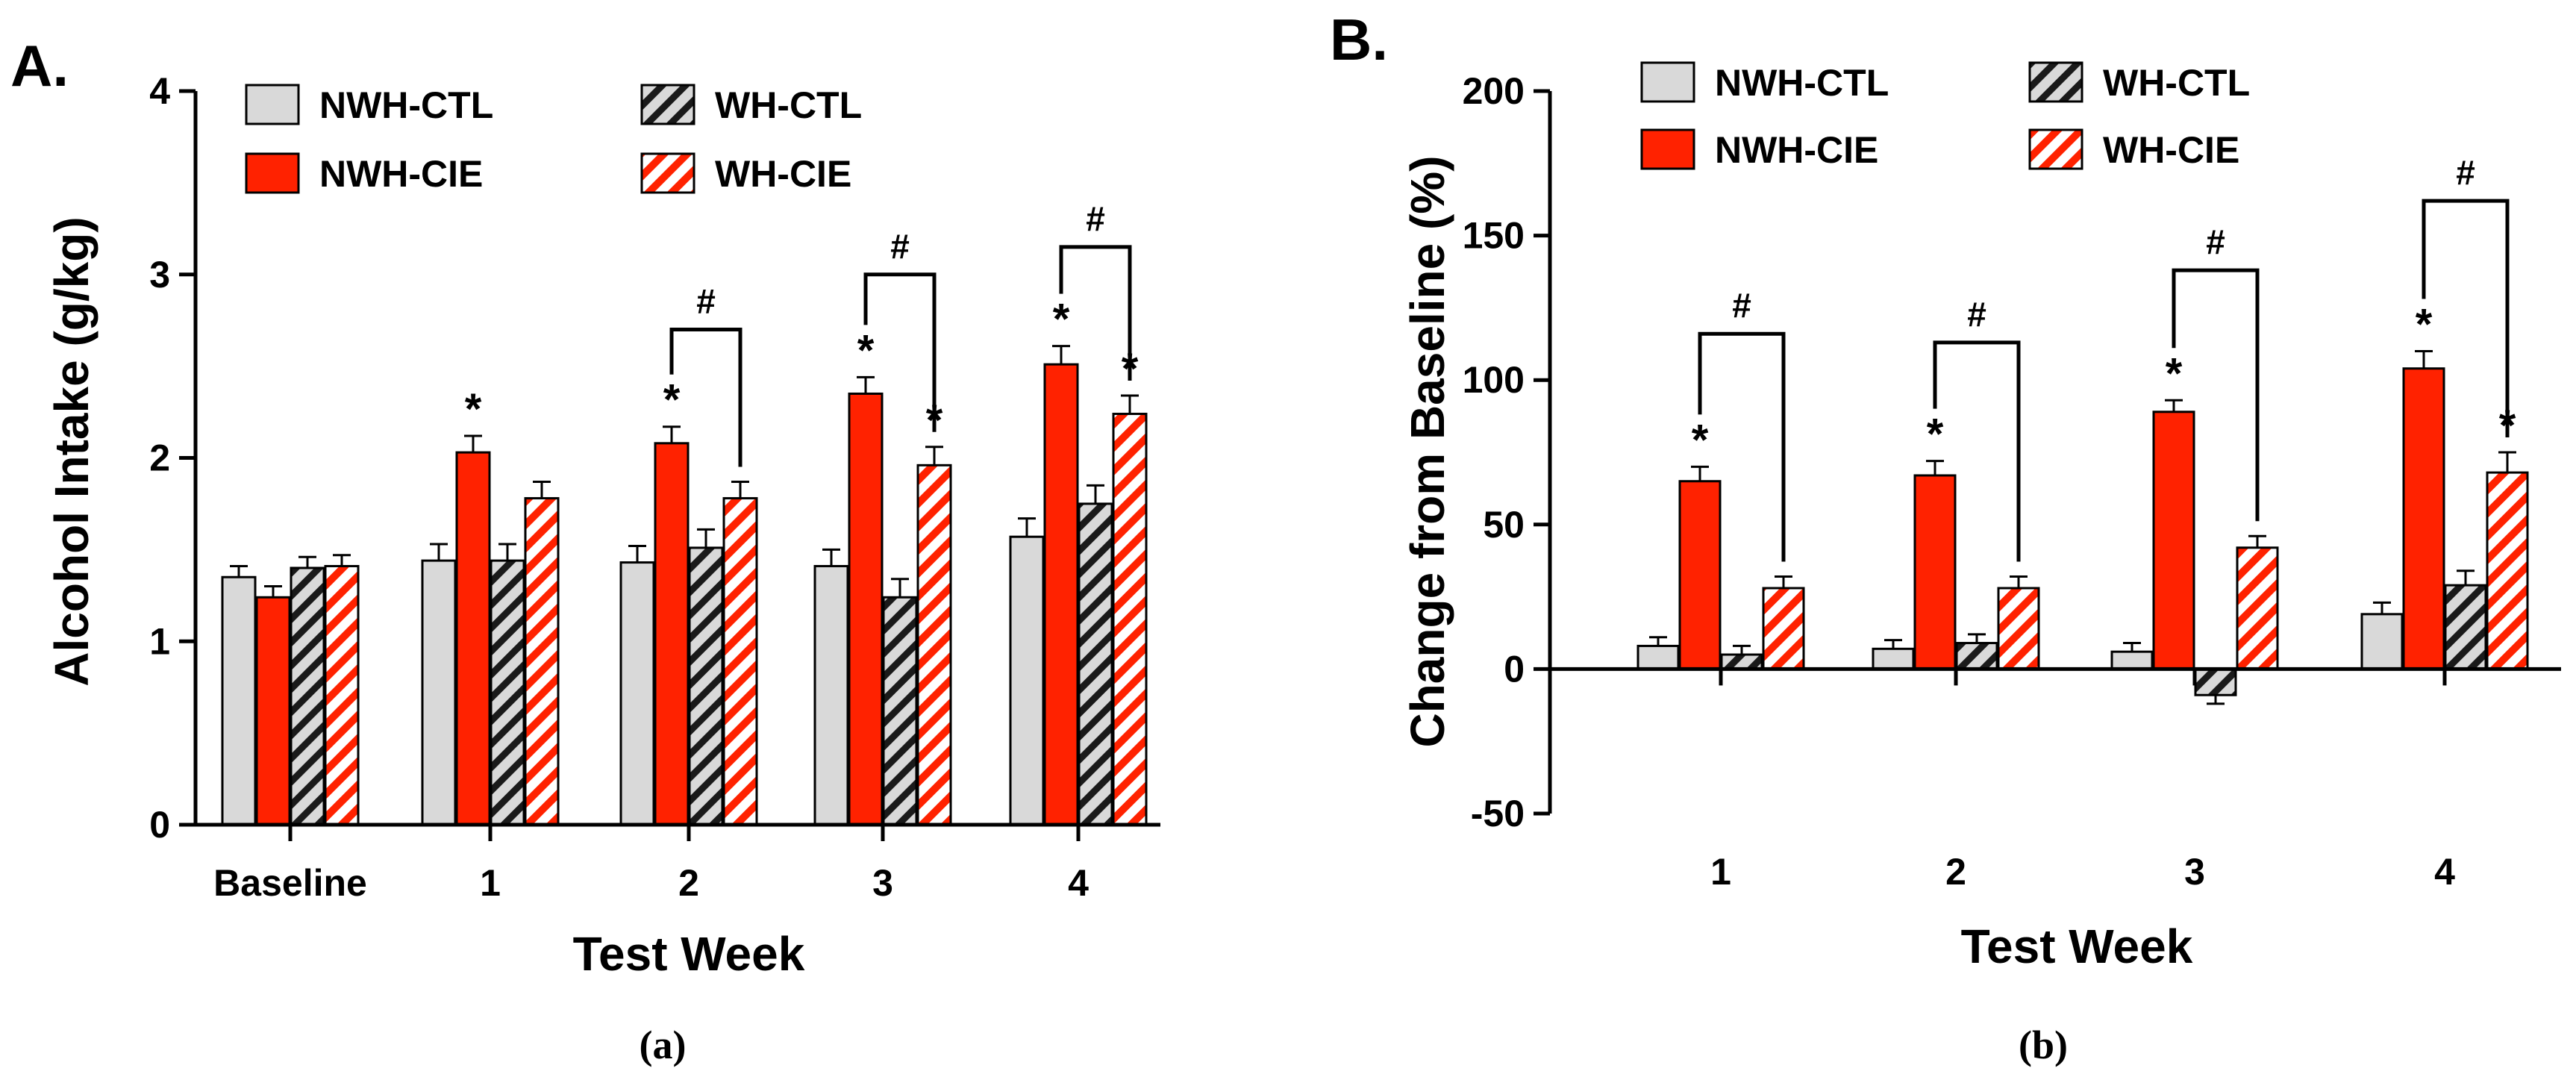 This screenshot has width=2576, height=1080. Describe the element at coordinates (2171, 150) in the screenshot. I see `legend-label-b: WH-CIE` at that location.